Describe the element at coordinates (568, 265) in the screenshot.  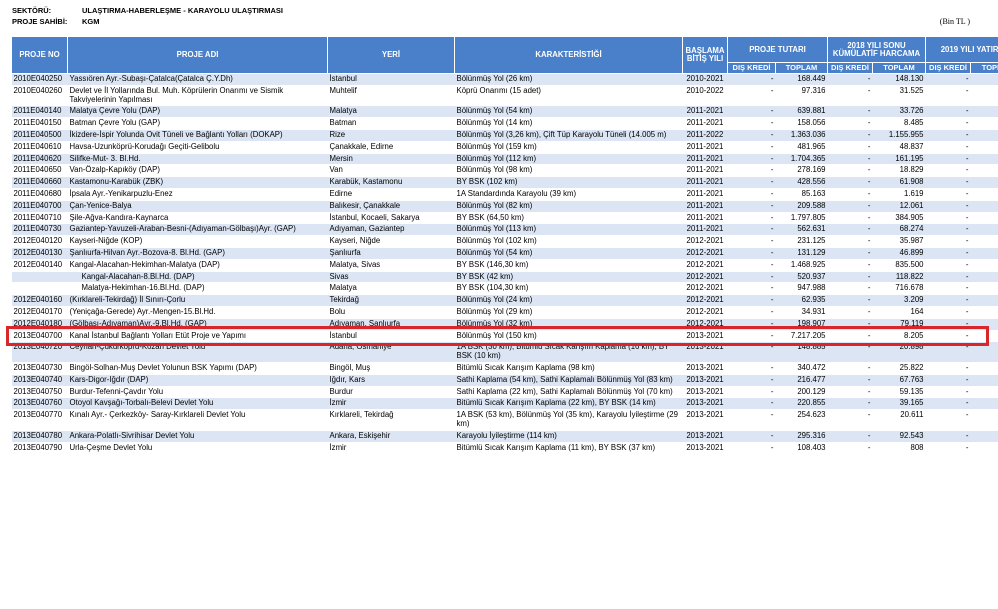
I see `characteristic-cell: BY BSK (146,30 km)` at that location.